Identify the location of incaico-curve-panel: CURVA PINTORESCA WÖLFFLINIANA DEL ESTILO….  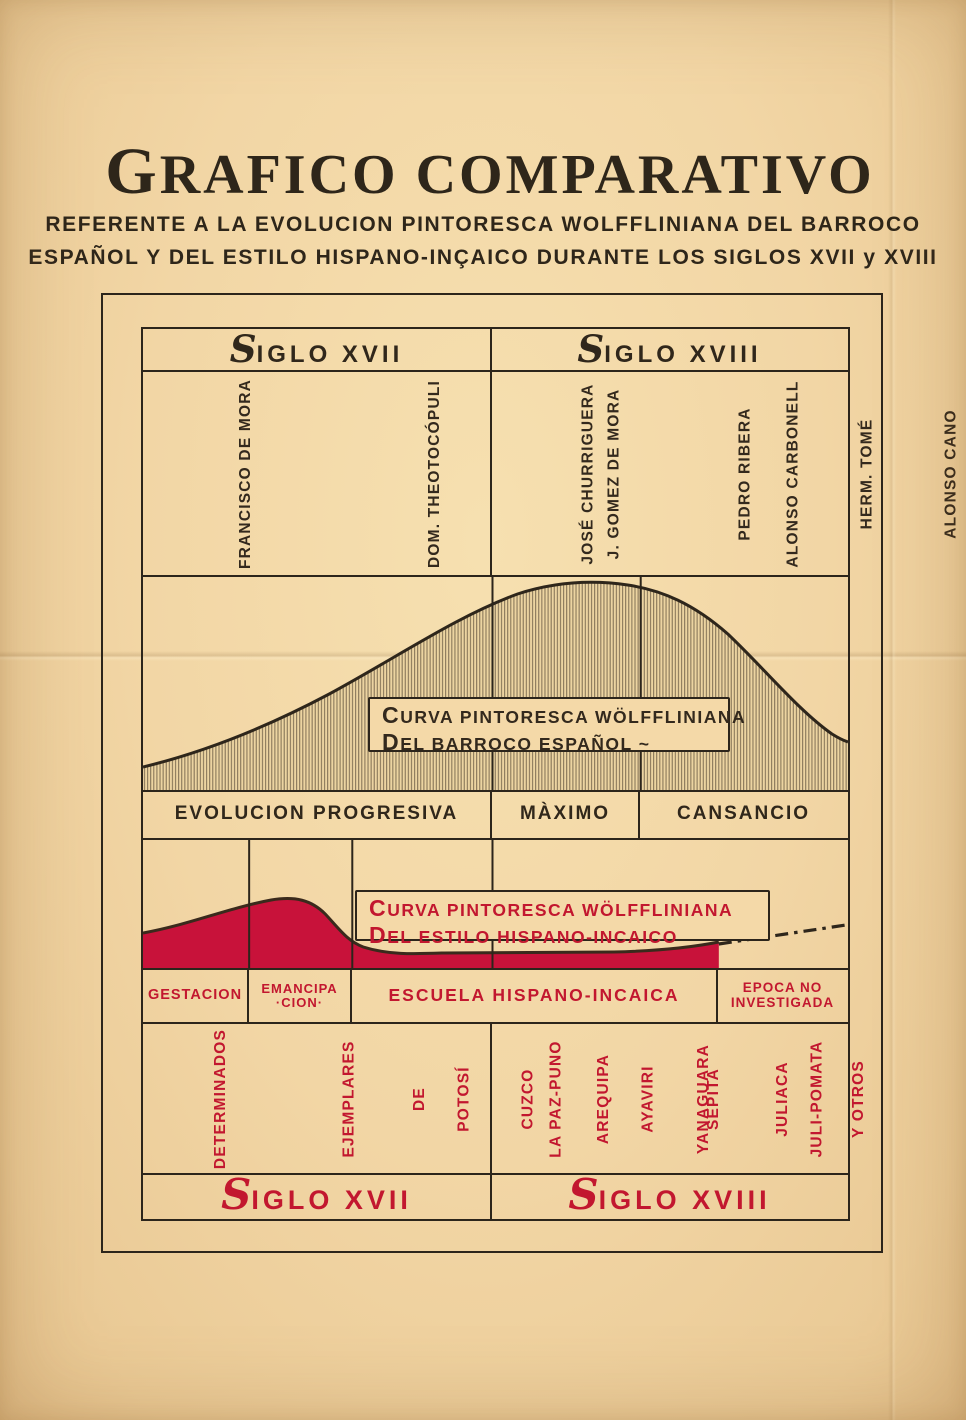
(495, 905).